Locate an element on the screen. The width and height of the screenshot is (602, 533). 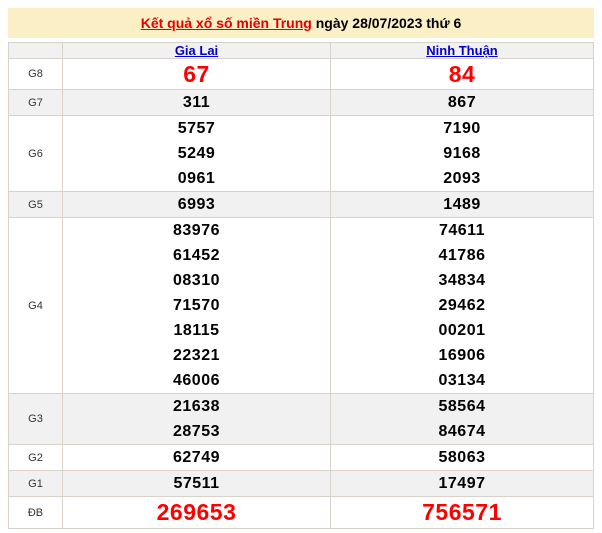
table-row: G6 5757 5249 0961 7190 9168 2093 is located at coordinates (301, 153).